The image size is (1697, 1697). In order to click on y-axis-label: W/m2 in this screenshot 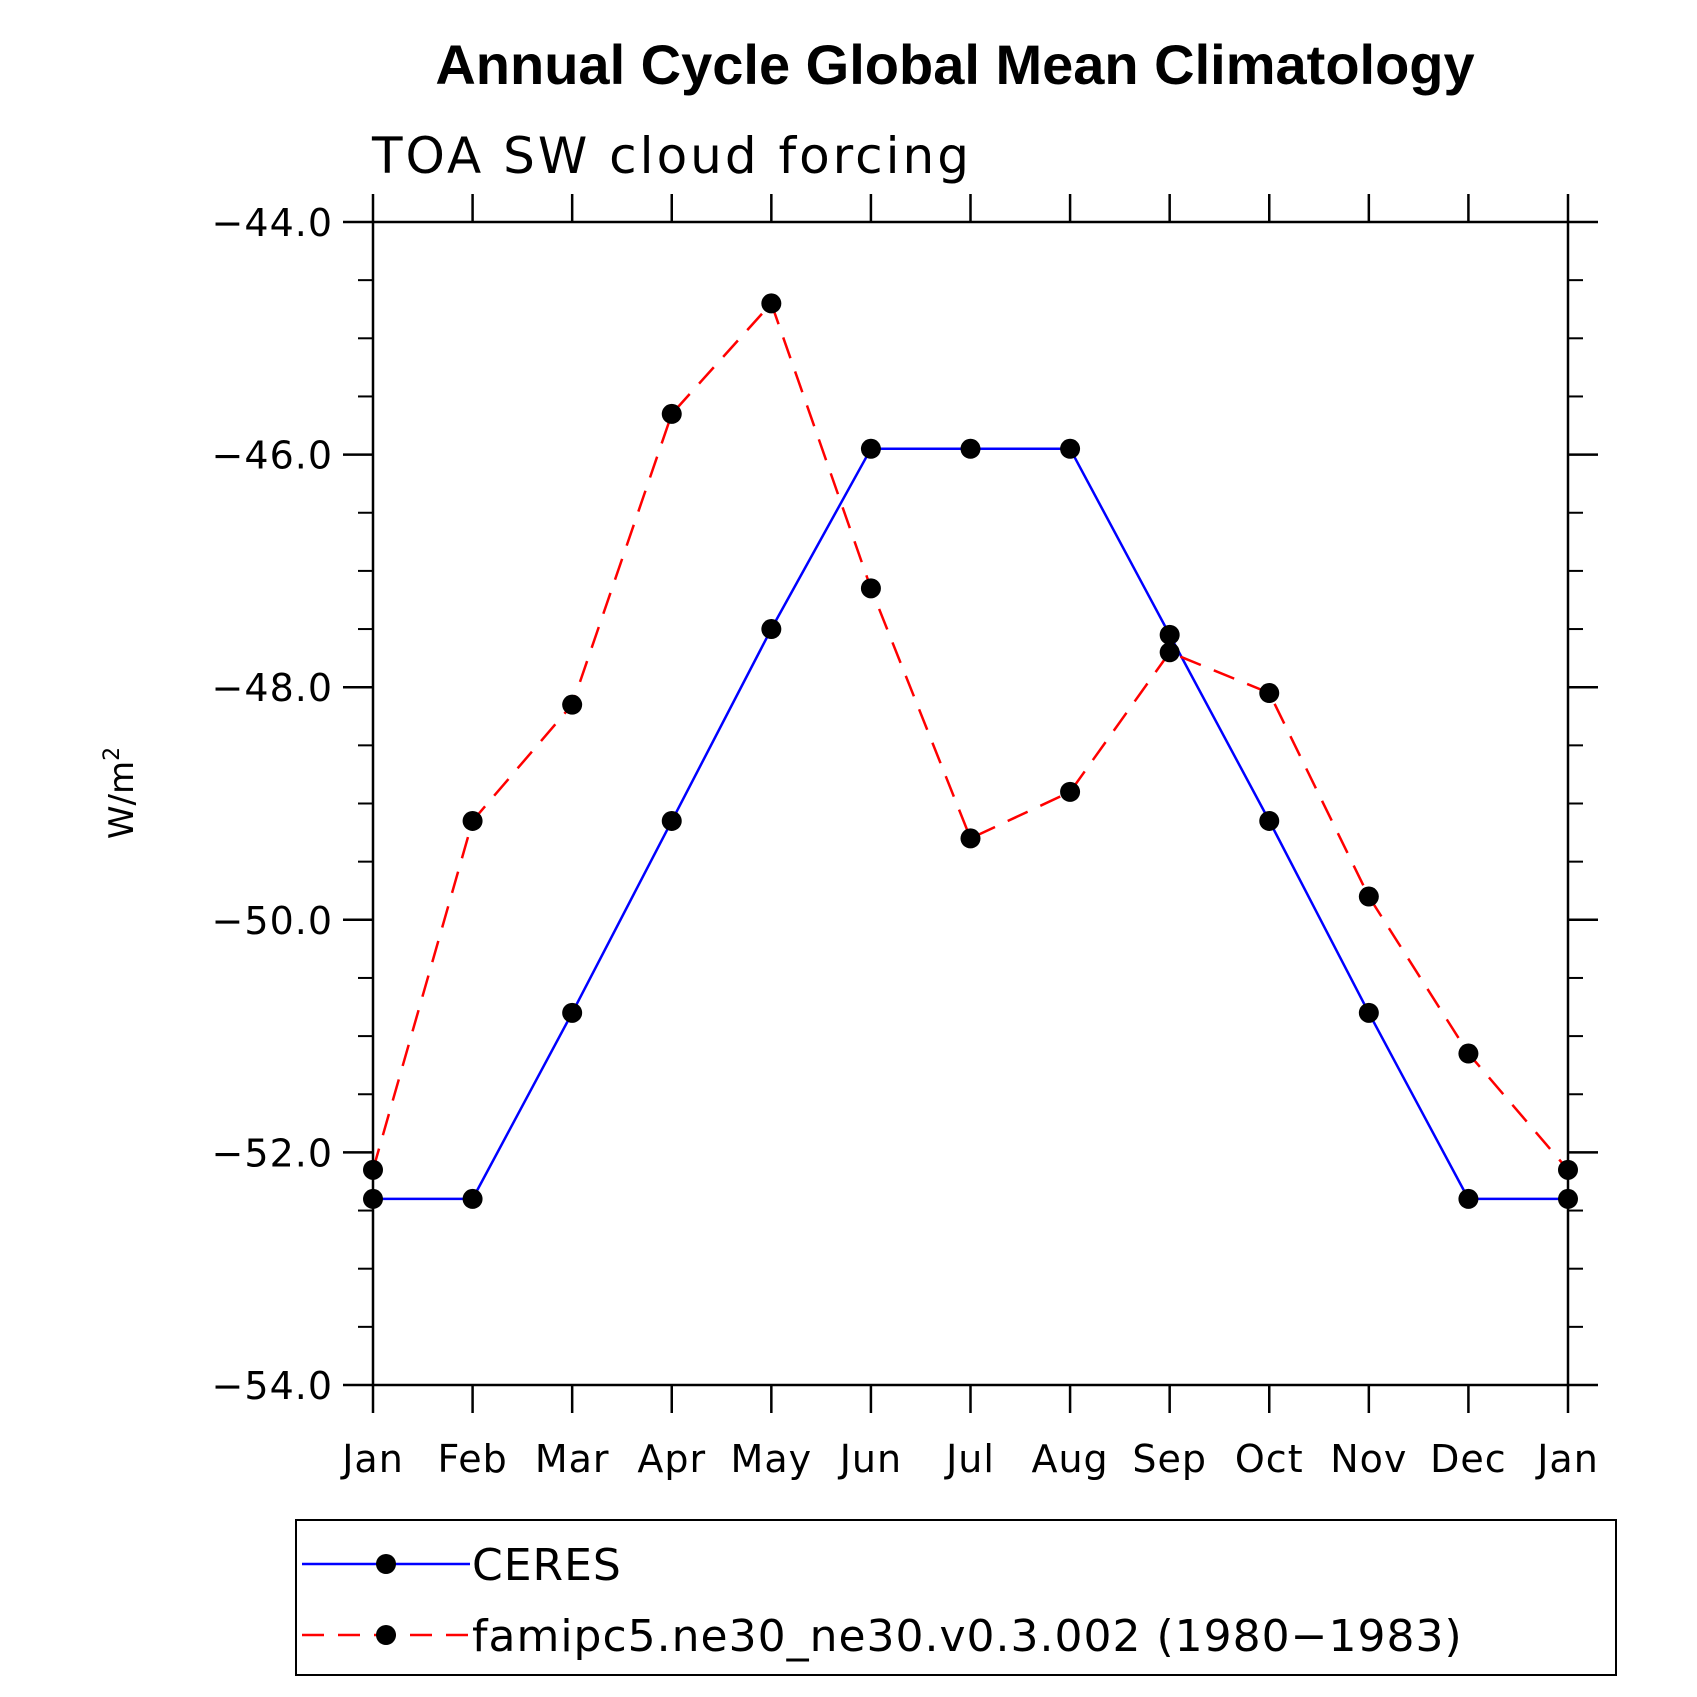, I will do `click(121, 793)`.